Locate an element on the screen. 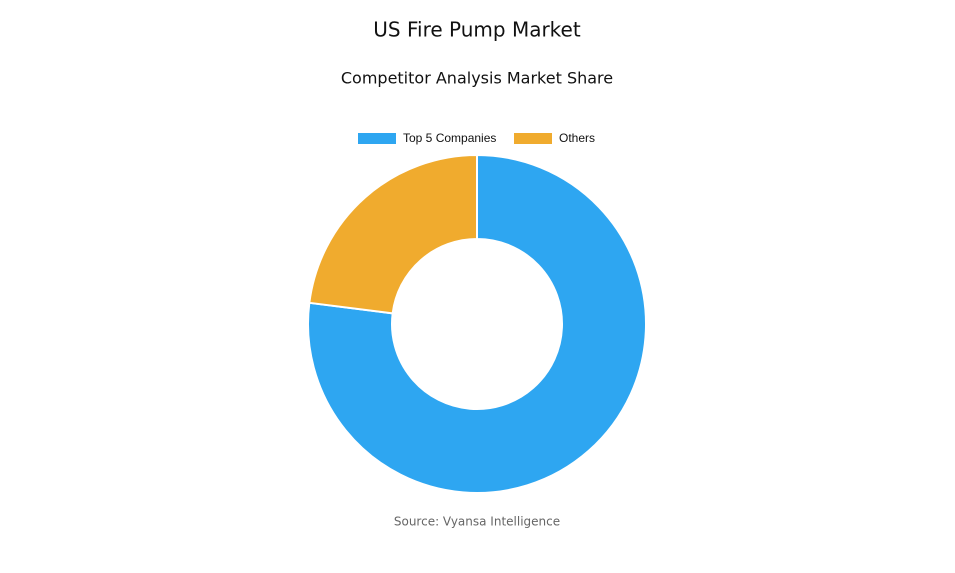 This screenshot has height=573, width=955. legend-label: Top 5 Companies is located at coordinates (449, 138).